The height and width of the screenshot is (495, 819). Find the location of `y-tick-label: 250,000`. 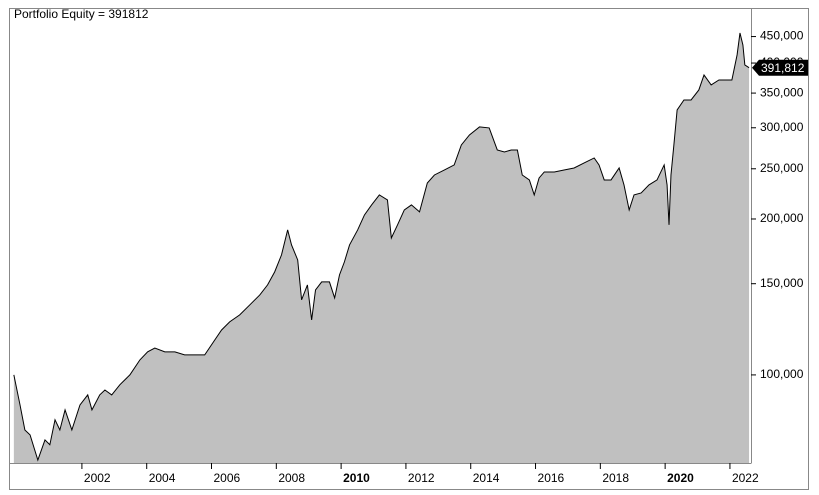

y-tick-label: 250,000 is located at coordinates (782, 168).